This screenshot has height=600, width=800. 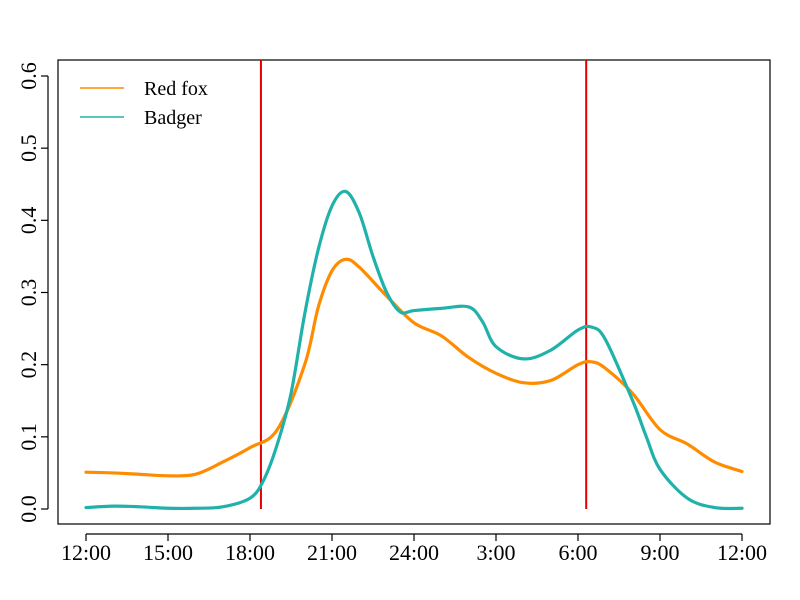 I want to click on y-tick-label: 0.1, so click(x=28, y=437).